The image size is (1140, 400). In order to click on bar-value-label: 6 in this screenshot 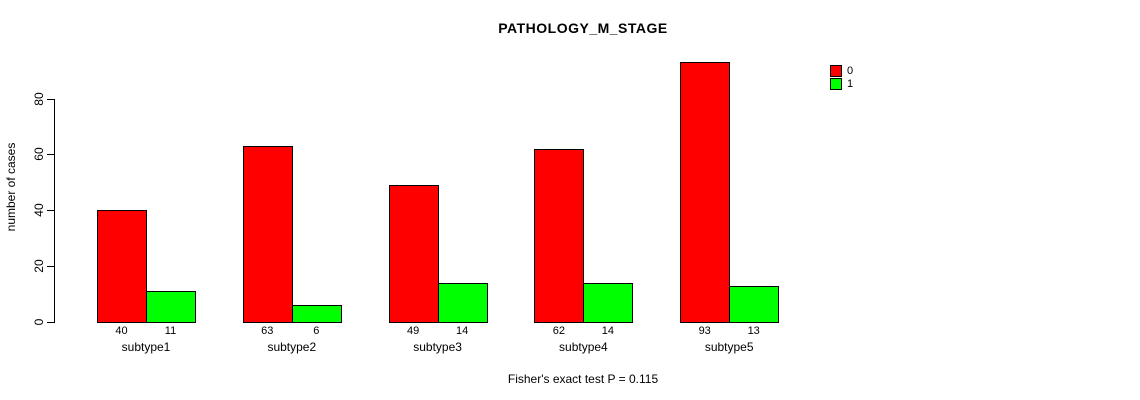, I will do `click(316, 331)`.